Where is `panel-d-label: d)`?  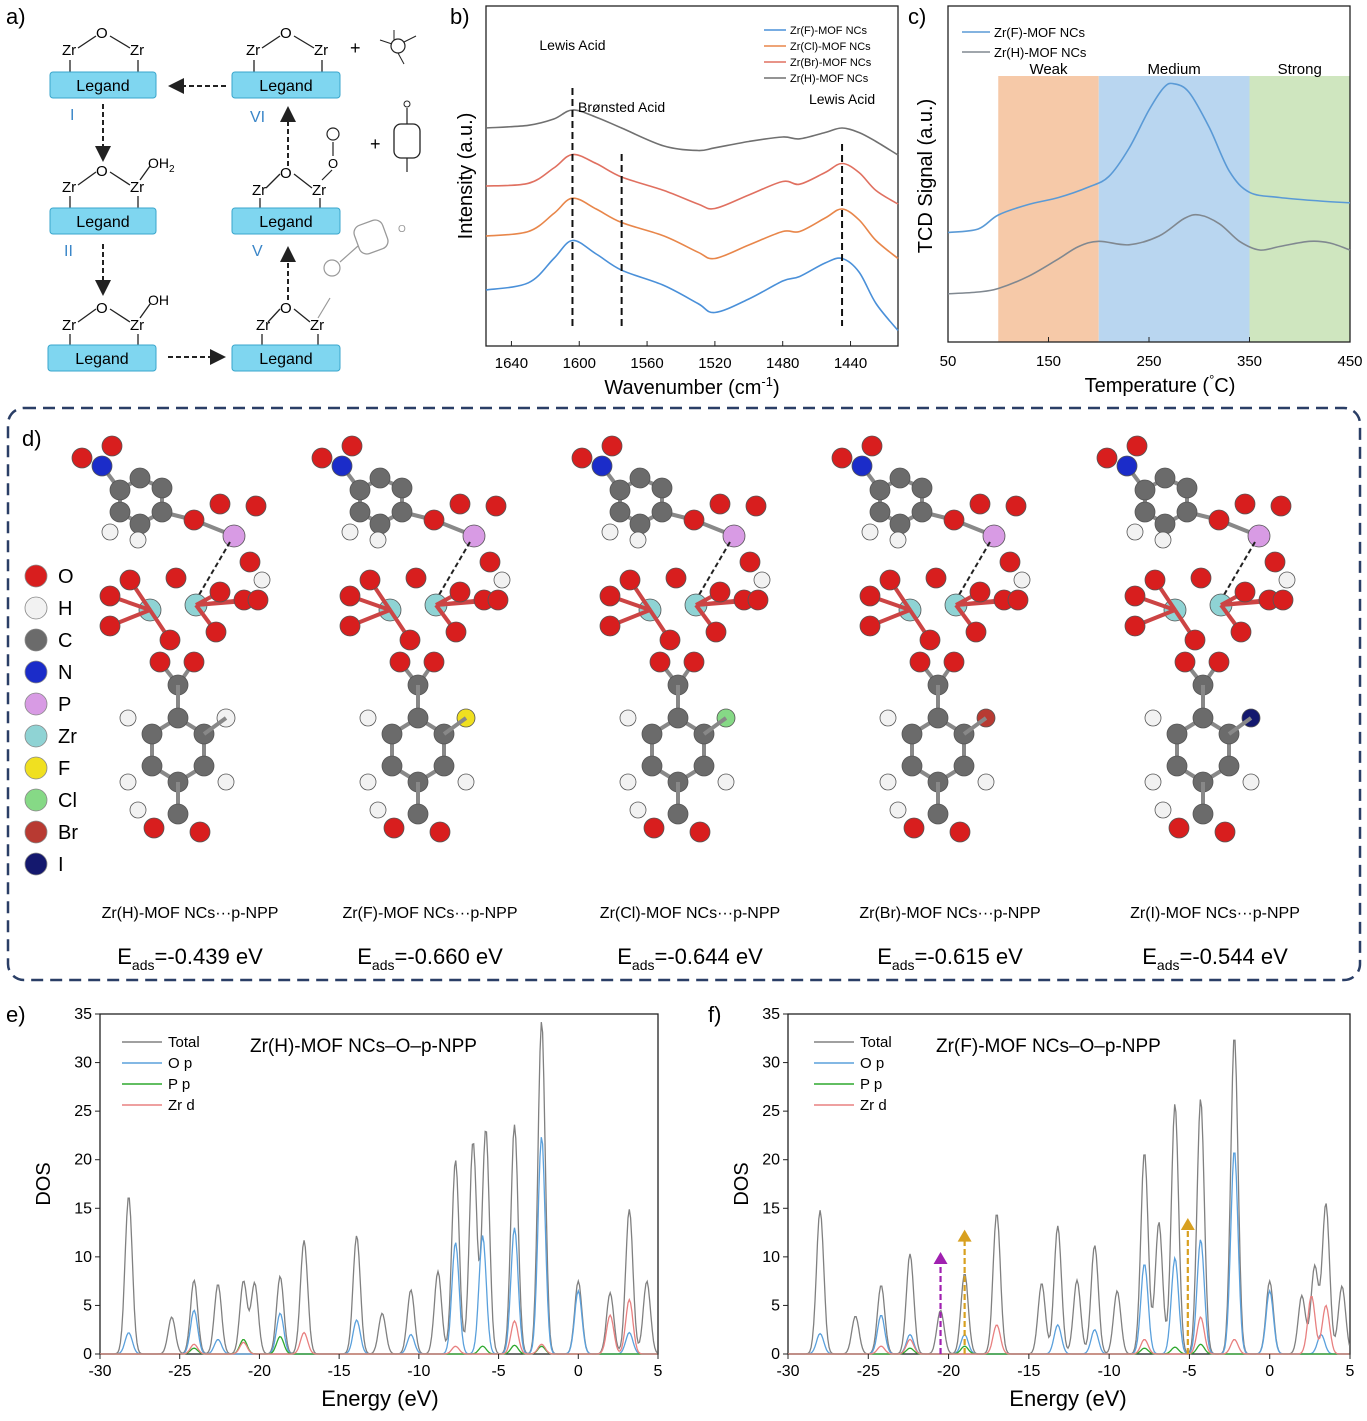
panel-d-label: d) is located at coordinates (32, 438).